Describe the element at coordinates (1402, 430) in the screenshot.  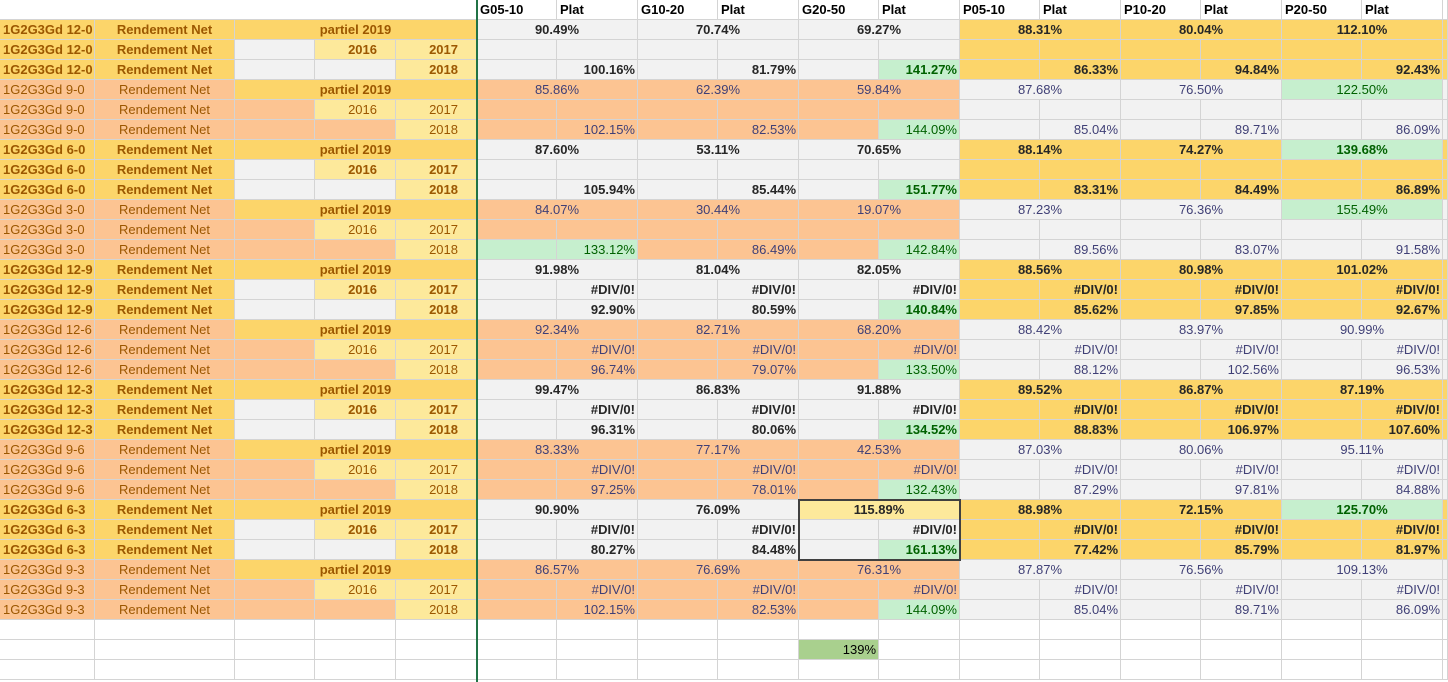
I see `value-2018: 107.60%` at that location.